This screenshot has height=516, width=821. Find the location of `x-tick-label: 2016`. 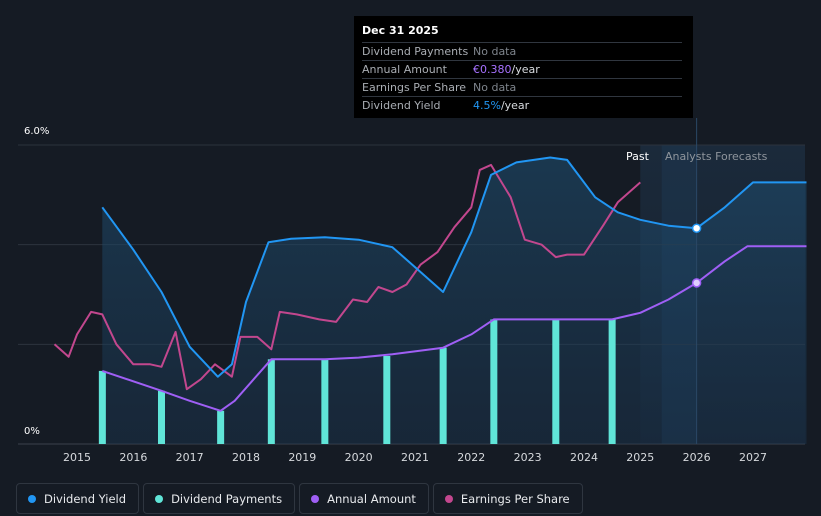

x-tick-label: 2016 is located at coordinates (133, 457).